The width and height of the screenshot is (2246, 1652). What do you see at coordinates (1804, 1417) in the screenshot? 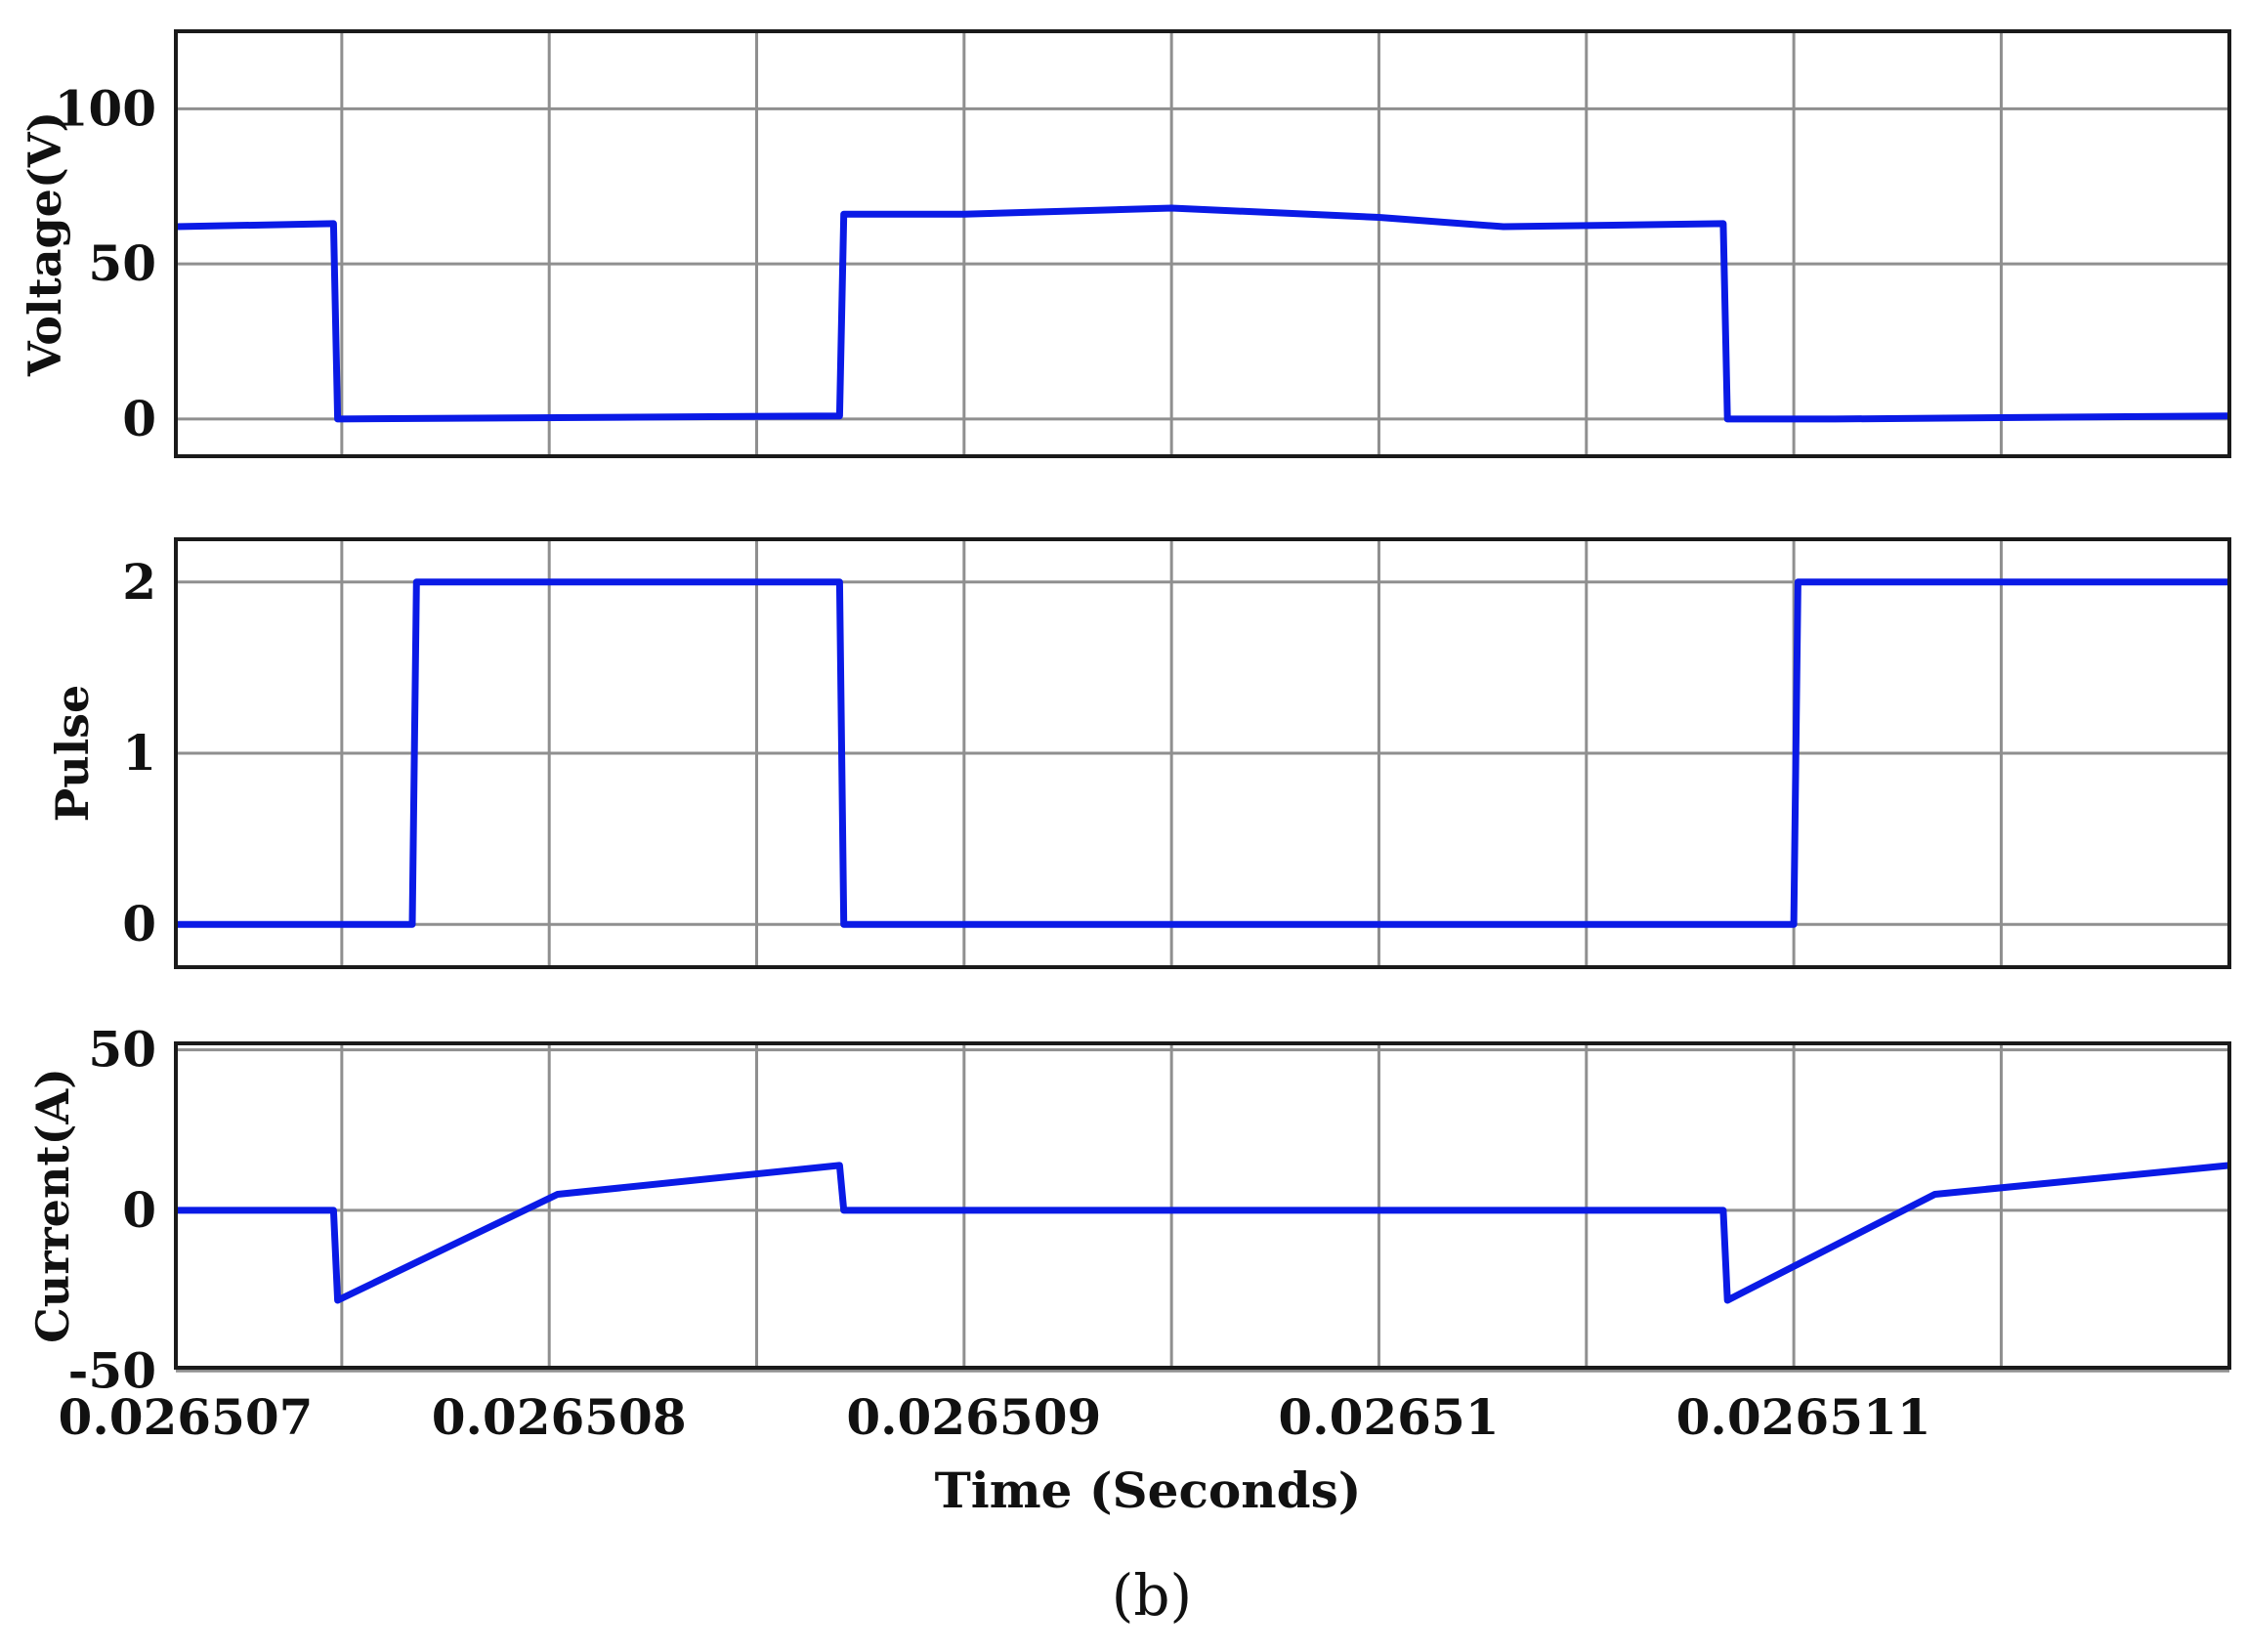
I see `x-tick-label: 0.026511` at bounding box center [1804, 1417].